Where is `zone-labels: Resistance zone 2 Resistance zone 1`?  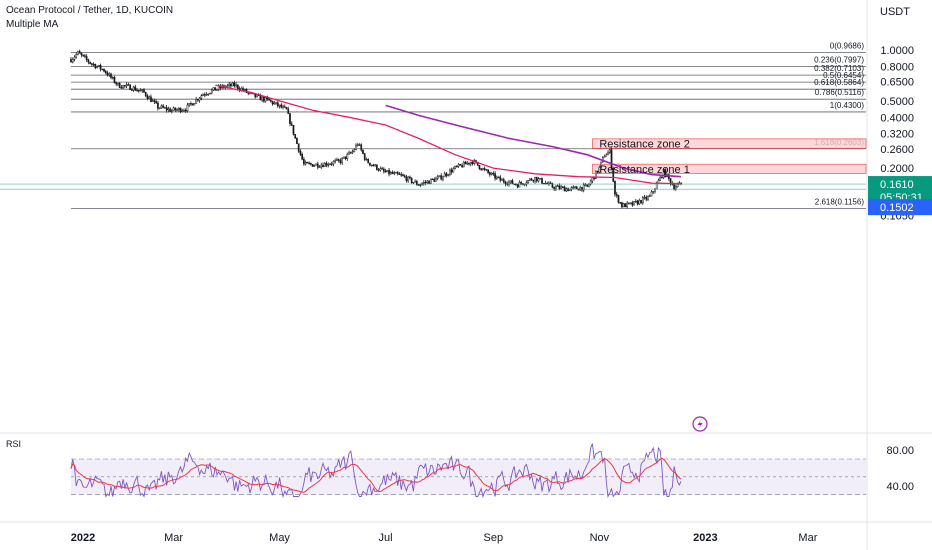
zone-labels: Resistance zone 2 Resistance zone 1 is located at coordinates (644, 157).